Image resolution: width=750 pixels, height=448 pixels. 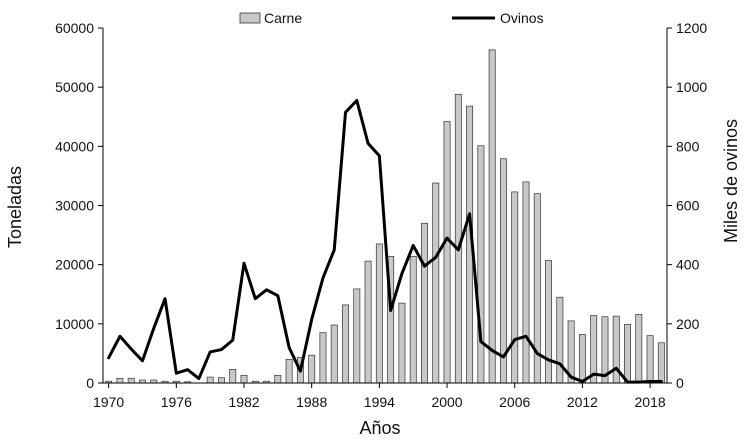 What do you see at coordinates (250, 18) in the screenshot?
I see `legend-swatch-carne` at bounding box center [250, 18].